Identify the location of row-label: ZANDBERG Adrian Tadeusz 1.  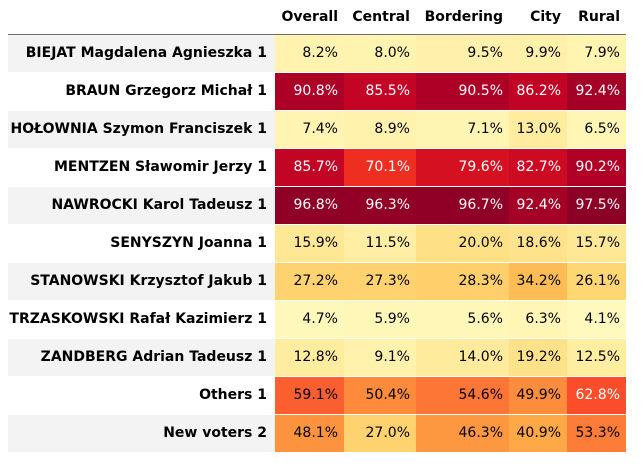
(141, 357).